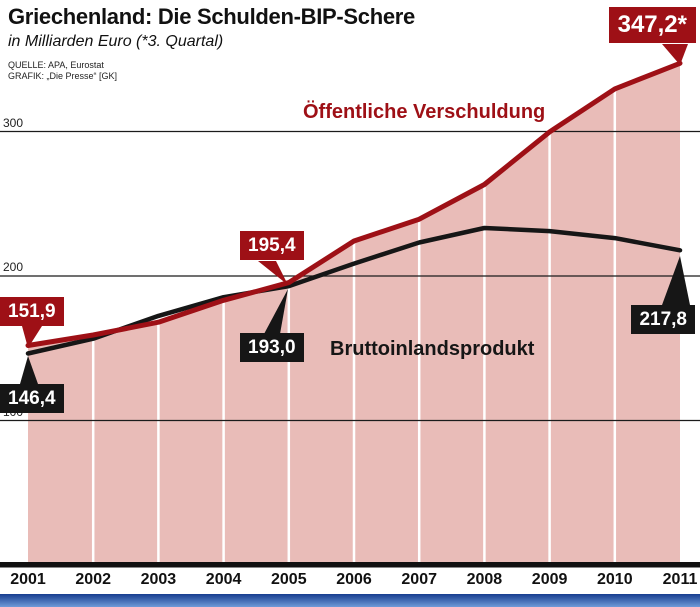  Describe the element at coordinates (354, 579) in the screenshot. I see `x-axis-label: 2006` at that location.